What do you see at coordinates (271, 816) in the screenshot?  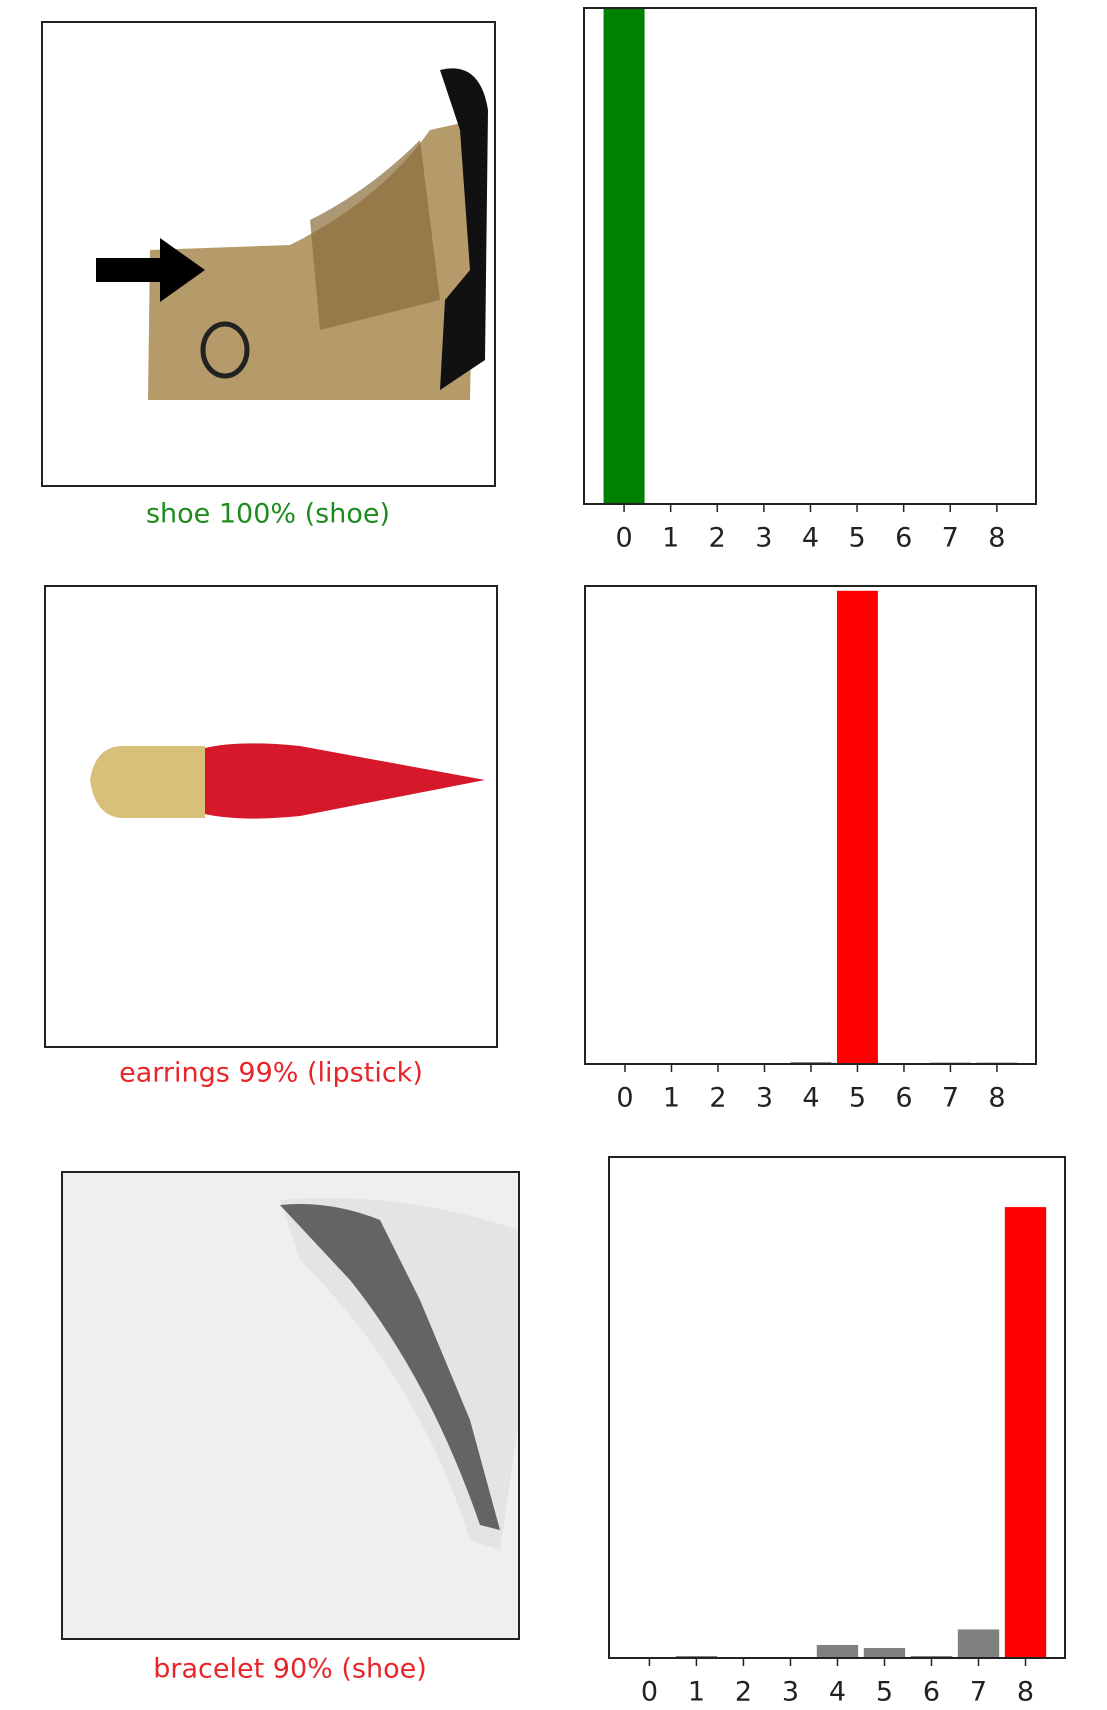 I see `lipstick-image` at bounding box center [271, 816].